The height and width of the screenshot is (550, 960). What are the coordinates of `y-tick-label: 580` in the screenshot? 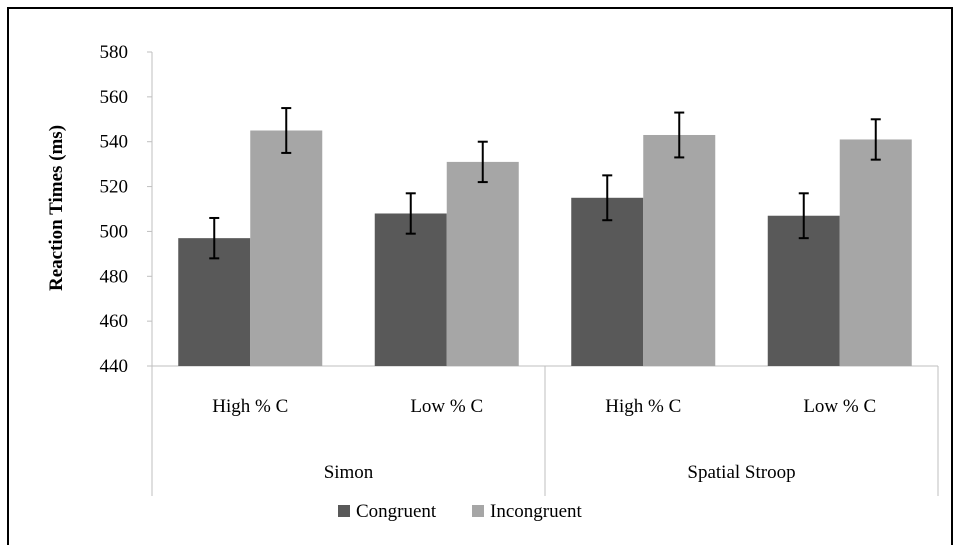 It's located at (114, 52).